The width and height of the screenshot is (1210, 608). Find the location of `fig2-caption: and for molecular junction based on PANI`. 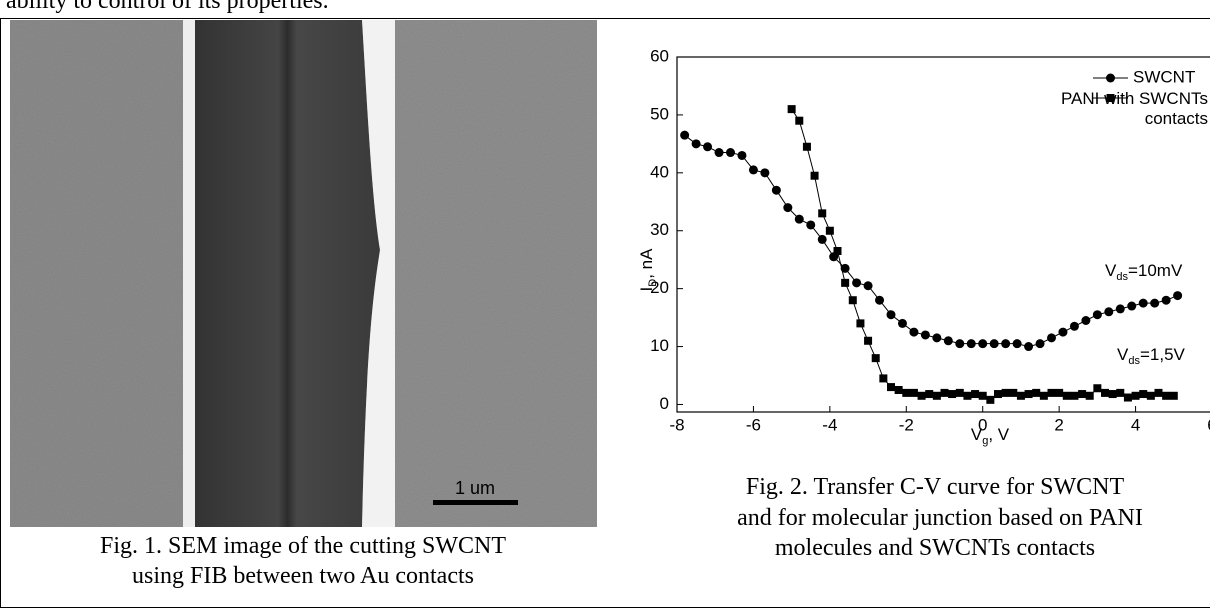

fig2-caption: and for molecular junction based on PANI is located at coordinates (940, 518).